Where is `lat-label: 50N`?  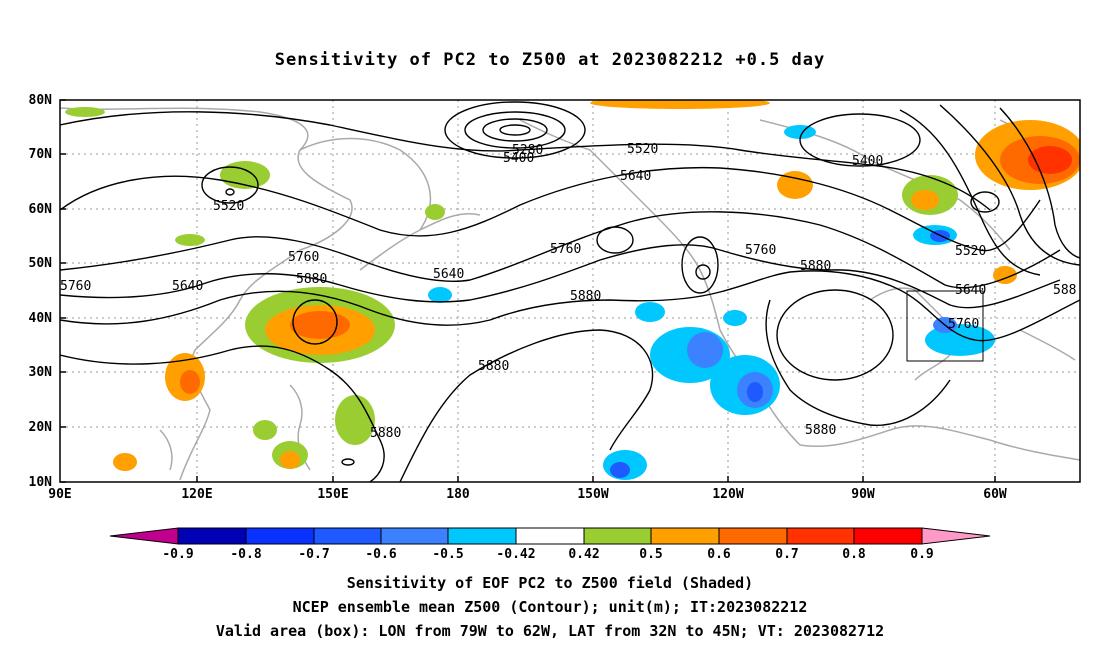 lat-label: 50N is located at coordinates (41, 263).